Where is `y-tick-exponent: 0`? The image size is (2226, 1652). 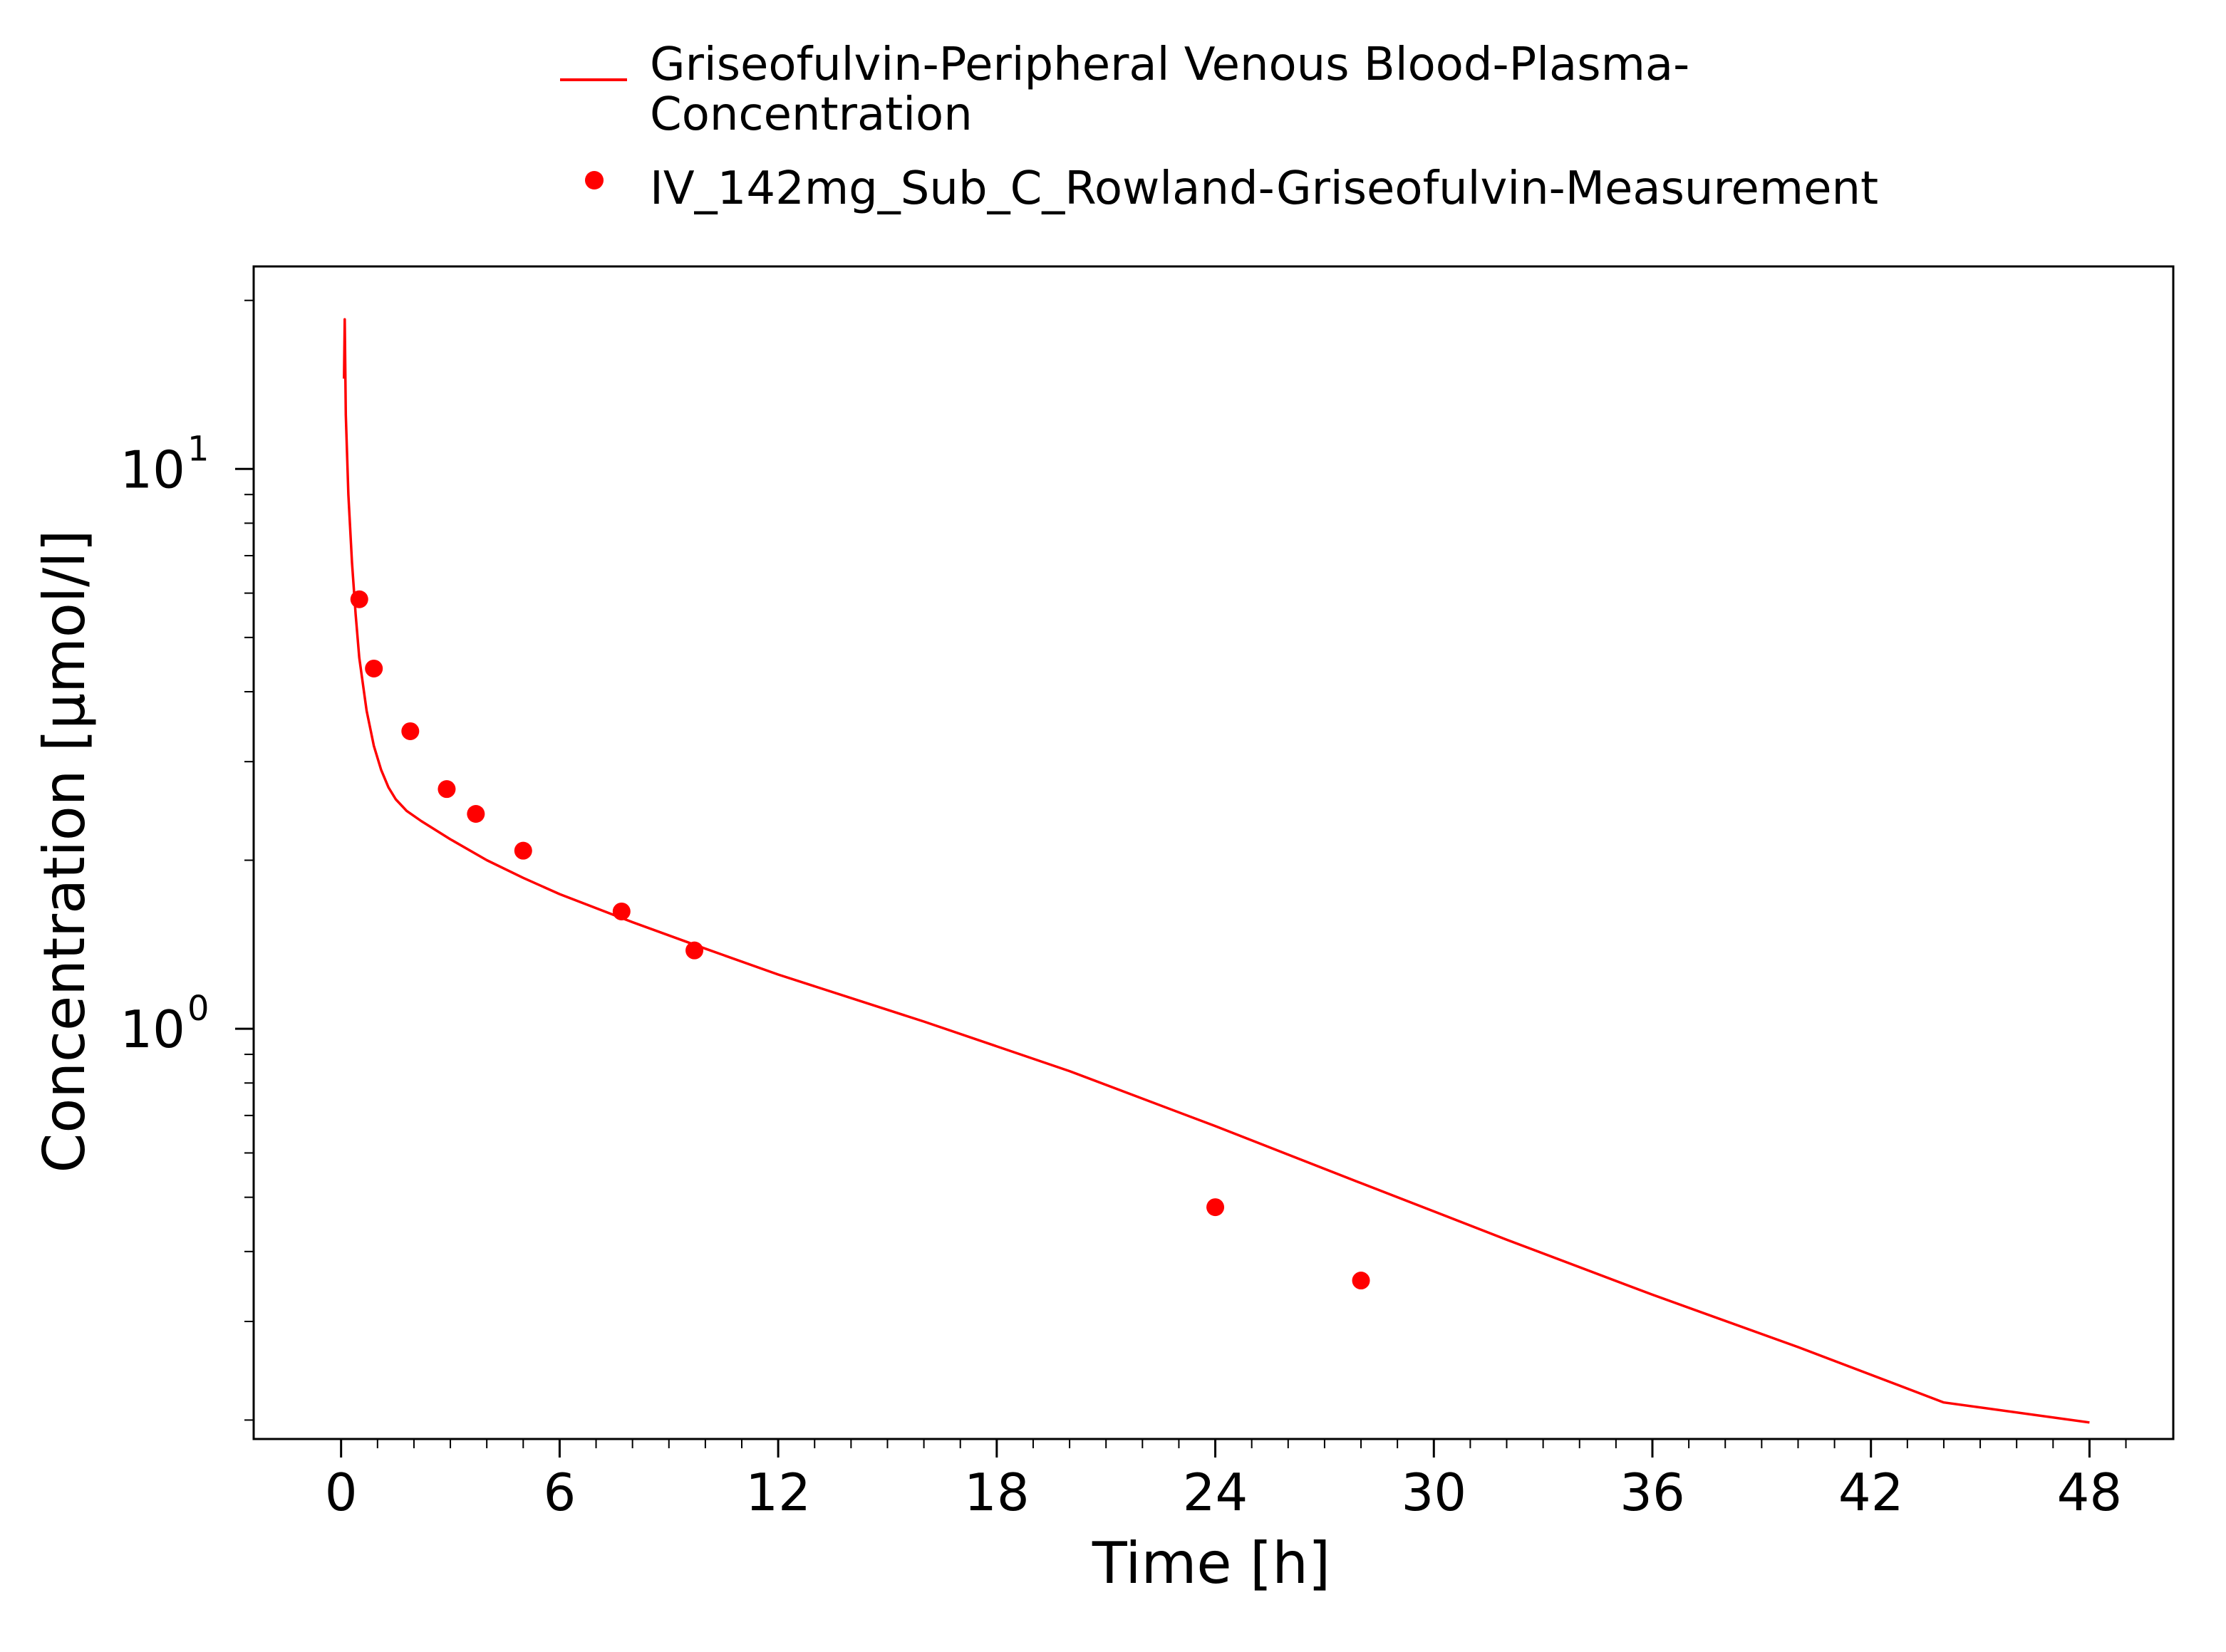
y-tick-exponent: 0 is located at coordinates (198, 1009).